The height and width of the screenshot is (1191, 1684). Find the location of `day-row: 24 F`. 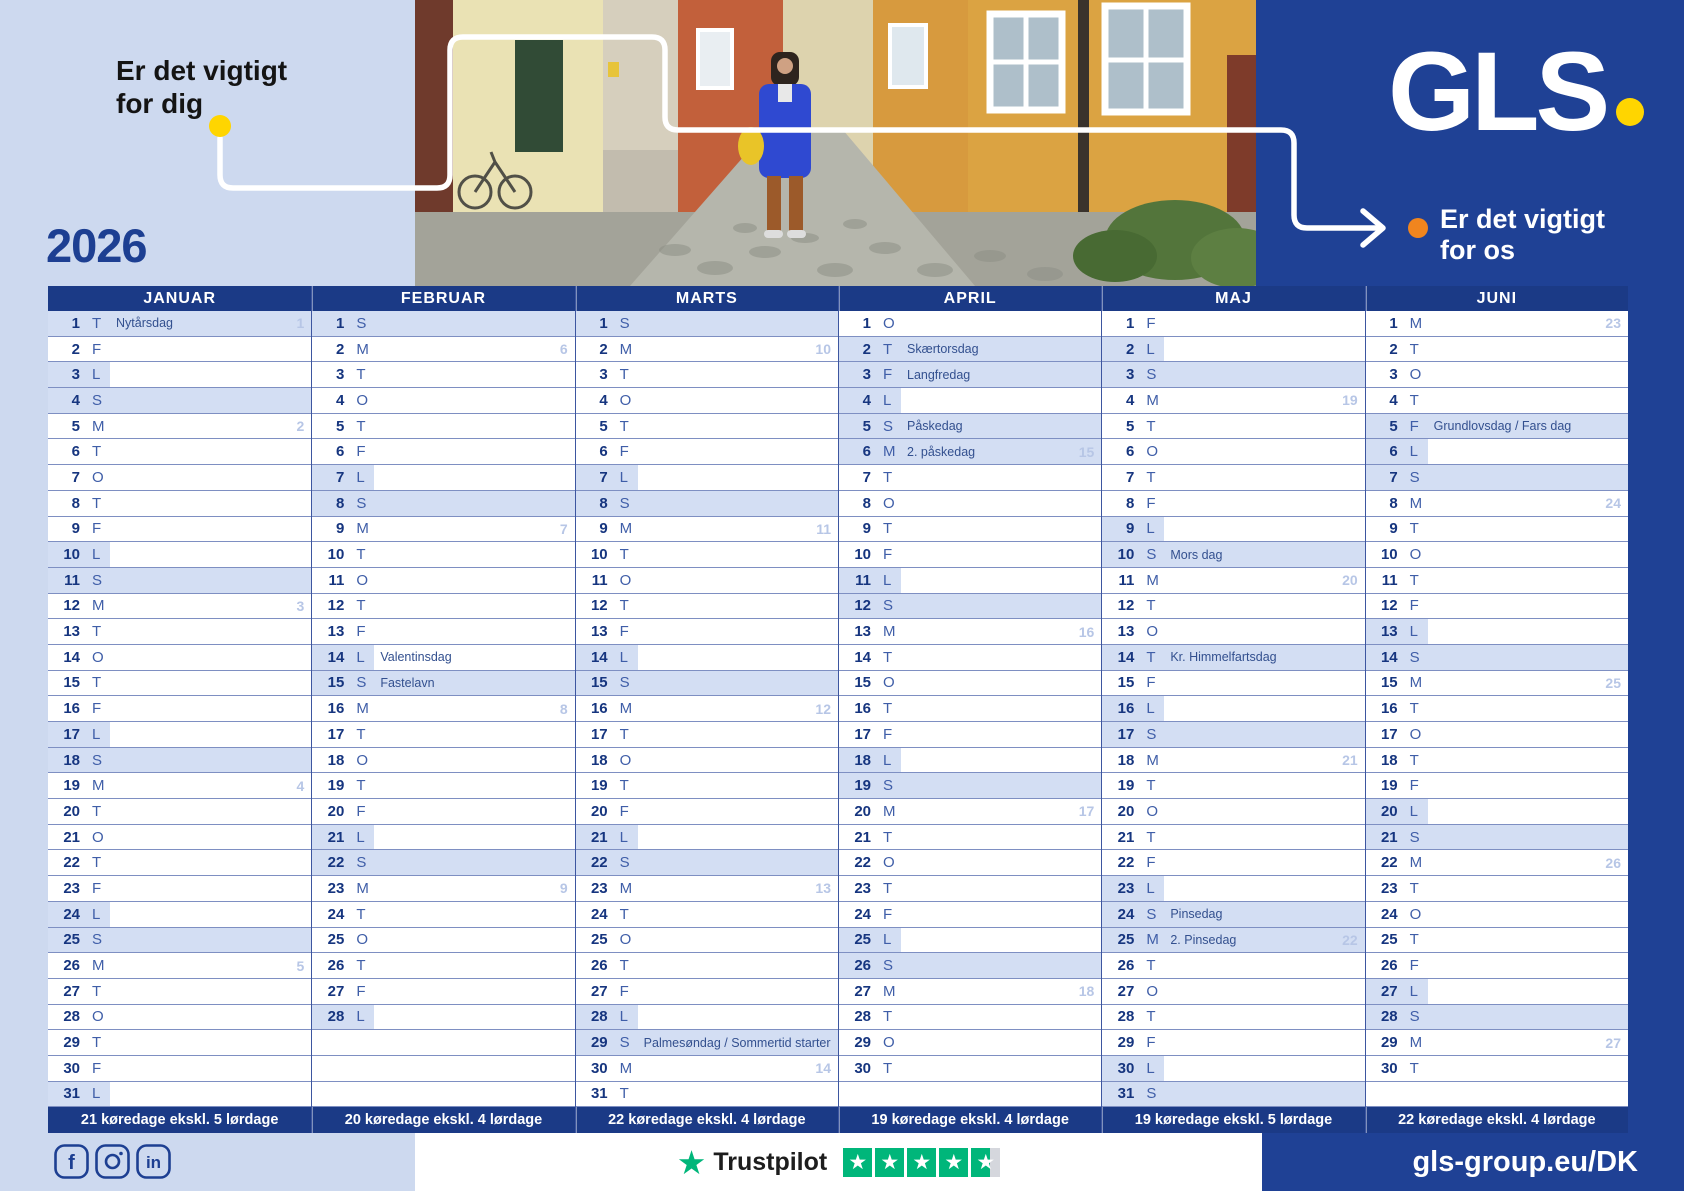

day-row: 24 F is located at coordinates (970, 914).